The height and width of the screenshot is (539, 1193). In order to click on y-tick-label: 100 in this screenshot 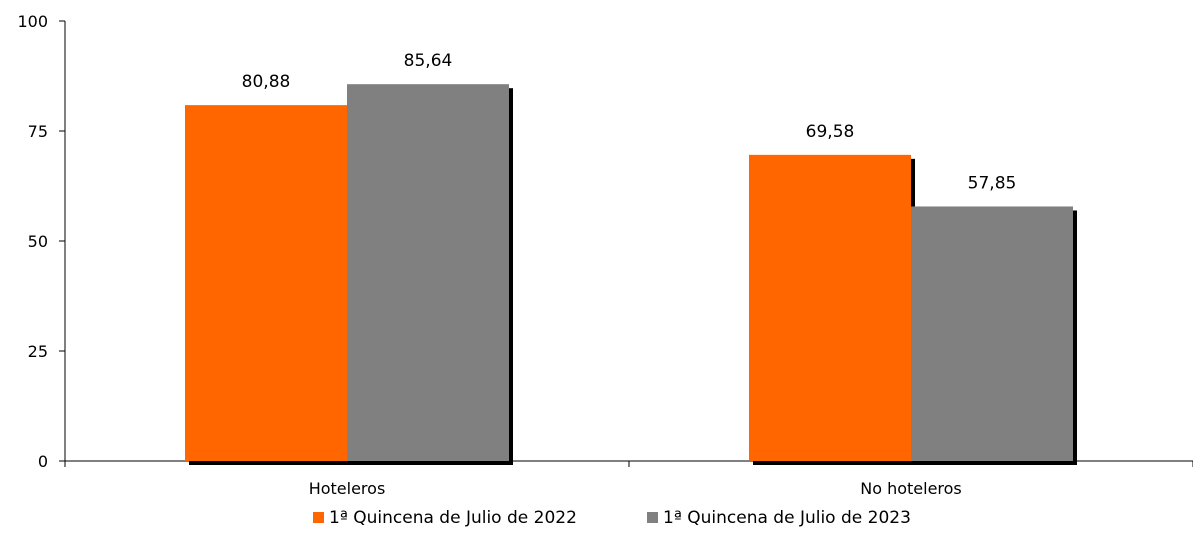, I will do `click(32, 21)`.